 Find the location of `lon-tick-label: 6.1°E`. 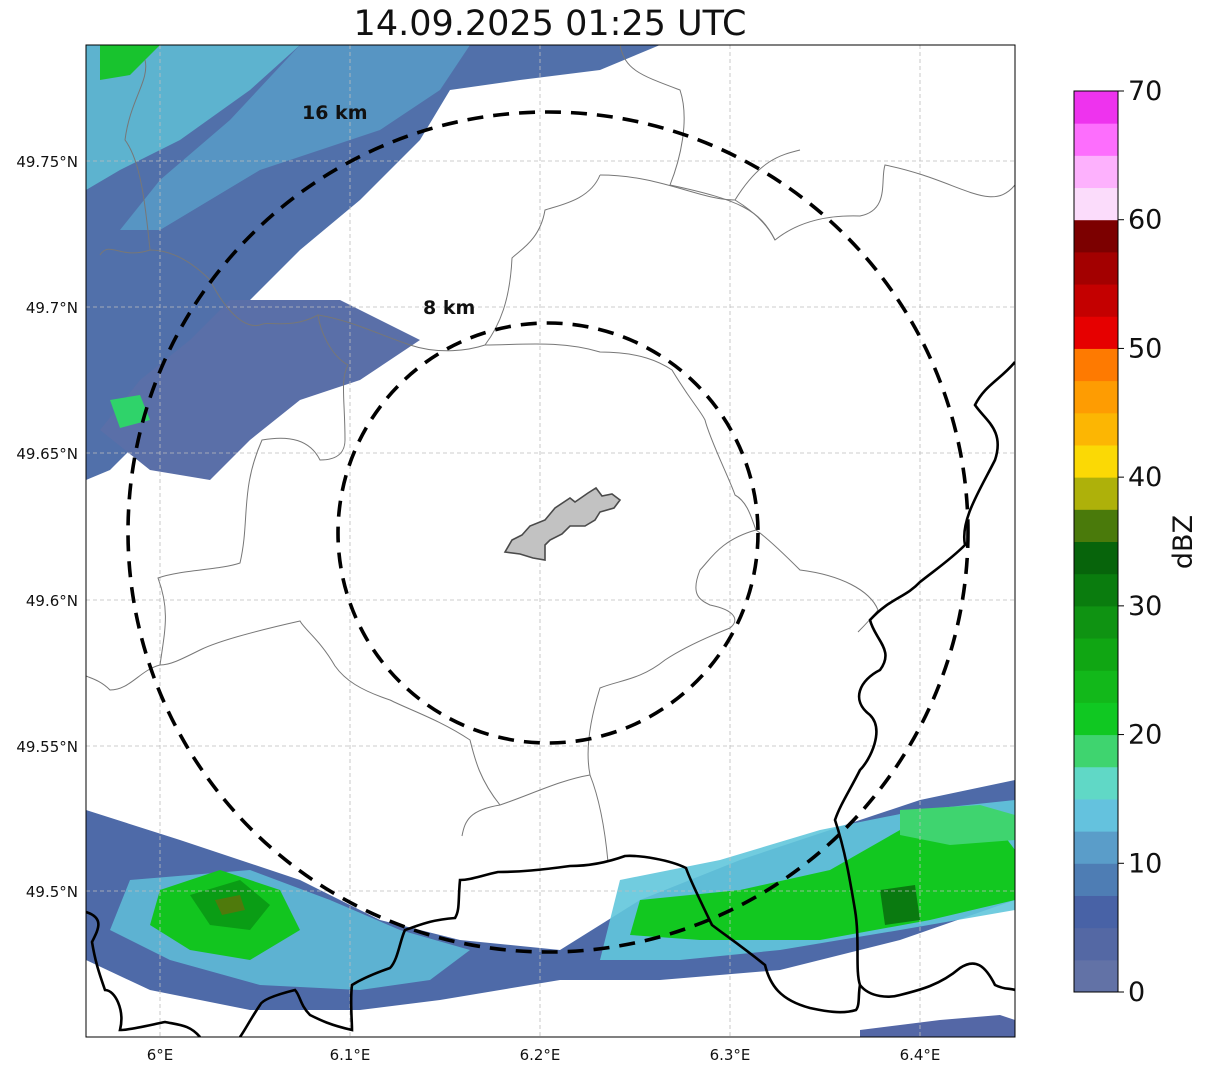

lon-tick-label: 6.1°E is located at coordinates (350, 1055).